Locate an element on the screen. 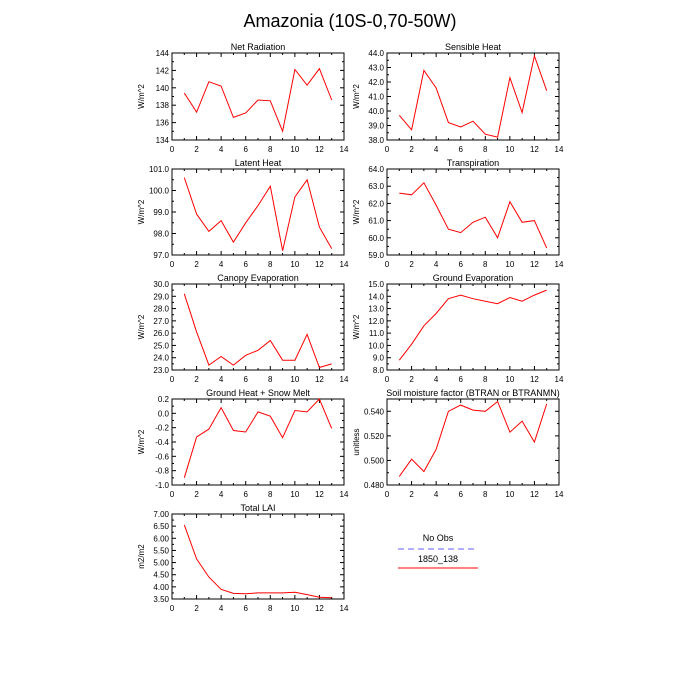 The image size is (700, 700). page-title: Amazonia (10S-0,70-50W) is located at coordinates (349, 21).